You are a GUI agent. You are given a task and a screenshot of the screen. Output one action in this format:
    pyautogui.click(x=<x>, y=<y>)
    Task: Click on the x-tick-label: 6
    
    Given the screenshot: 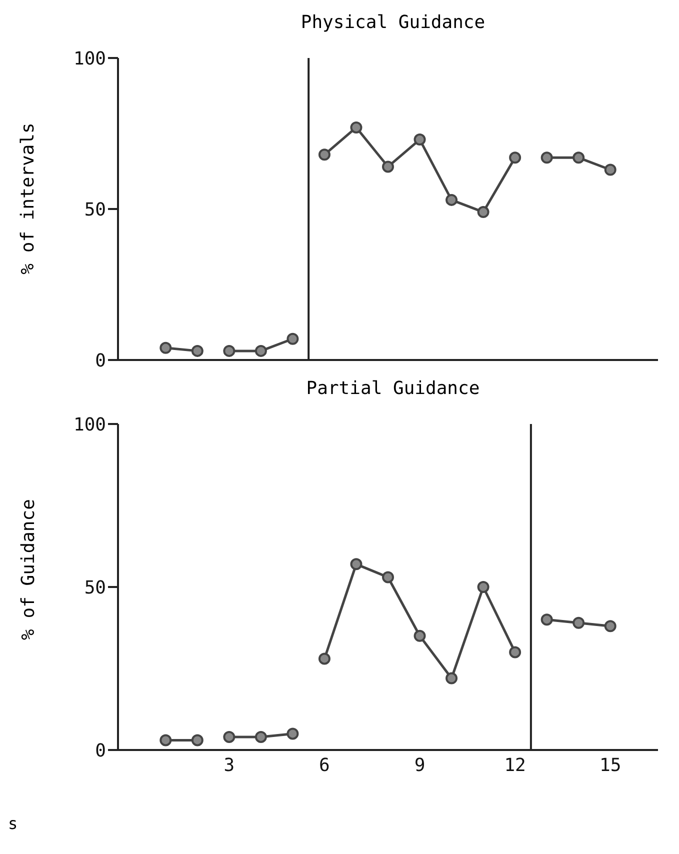 What is the action you would take?
    pyautogui.click(x=324, y=765)
    